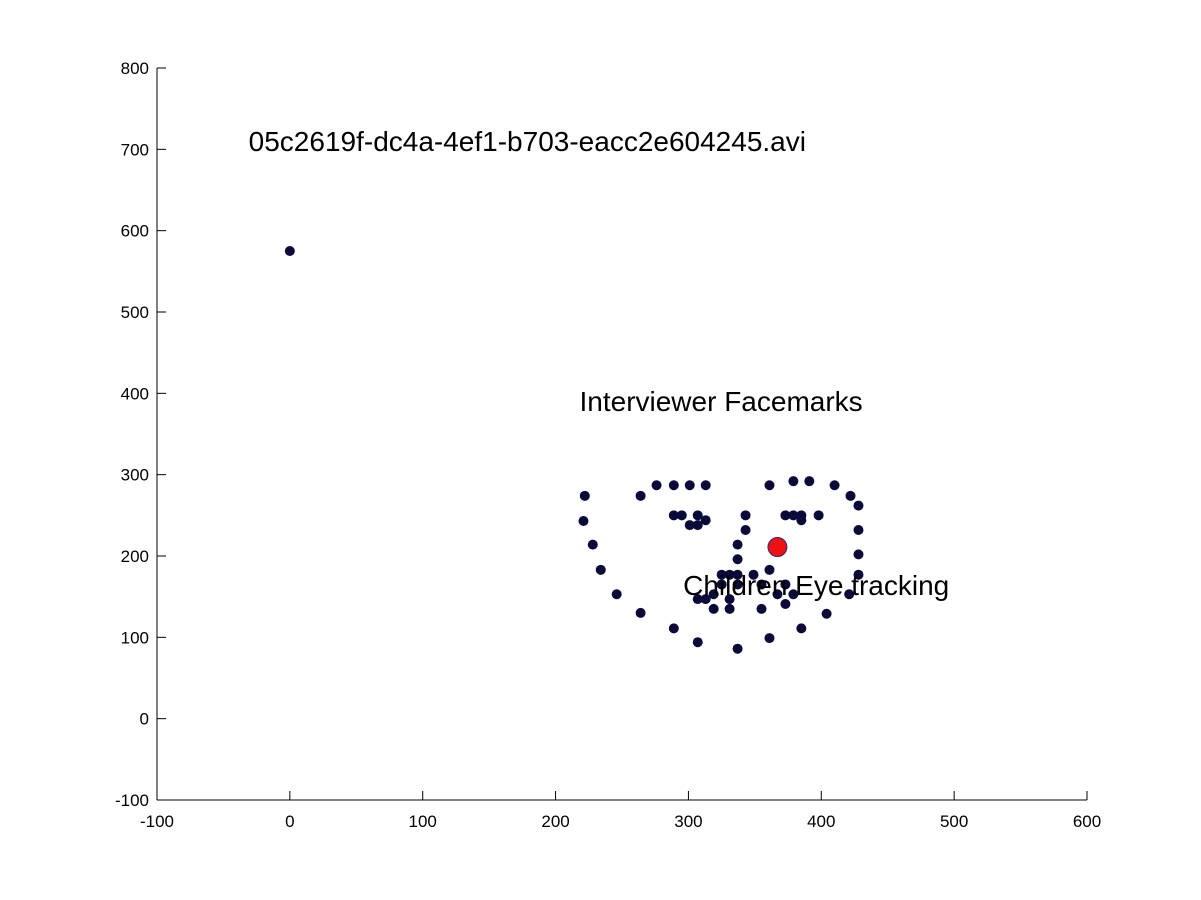  What do you see at coordinates (720, 401) in the screenshot?
I see `annotation-interviewer-label: Interviewer Facemarks` at bounding box center [720, 401].